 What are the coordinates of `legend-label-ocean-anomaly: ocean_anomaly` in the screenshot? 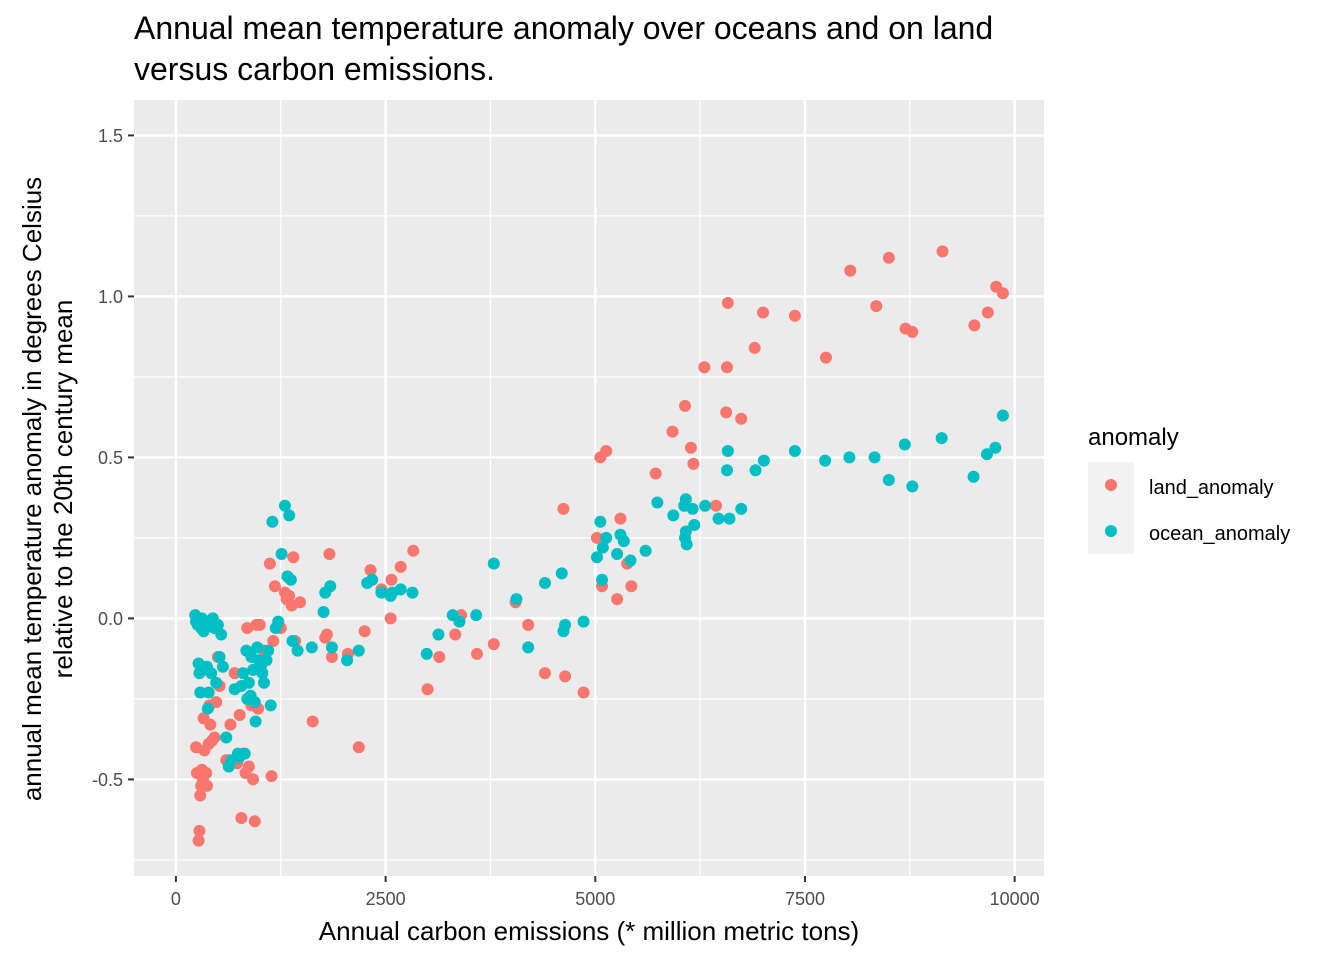 It's located at (1219, 534).